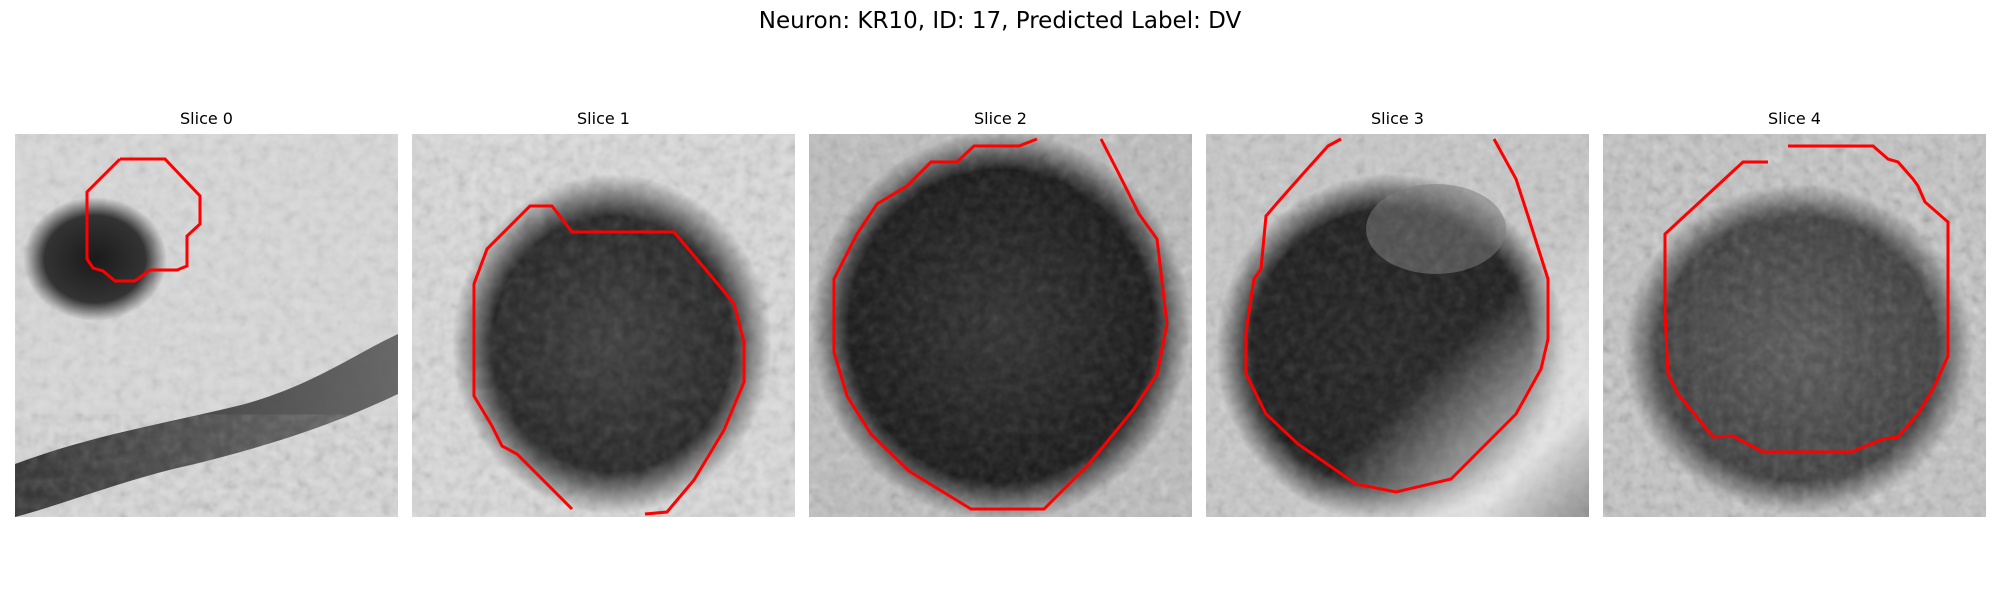 The image size is (2000, 600). What do you see at coordinates (1794, 118) in the screenshot?
I see `slice-title: Slice 4` at bounding box center [1794, 118].